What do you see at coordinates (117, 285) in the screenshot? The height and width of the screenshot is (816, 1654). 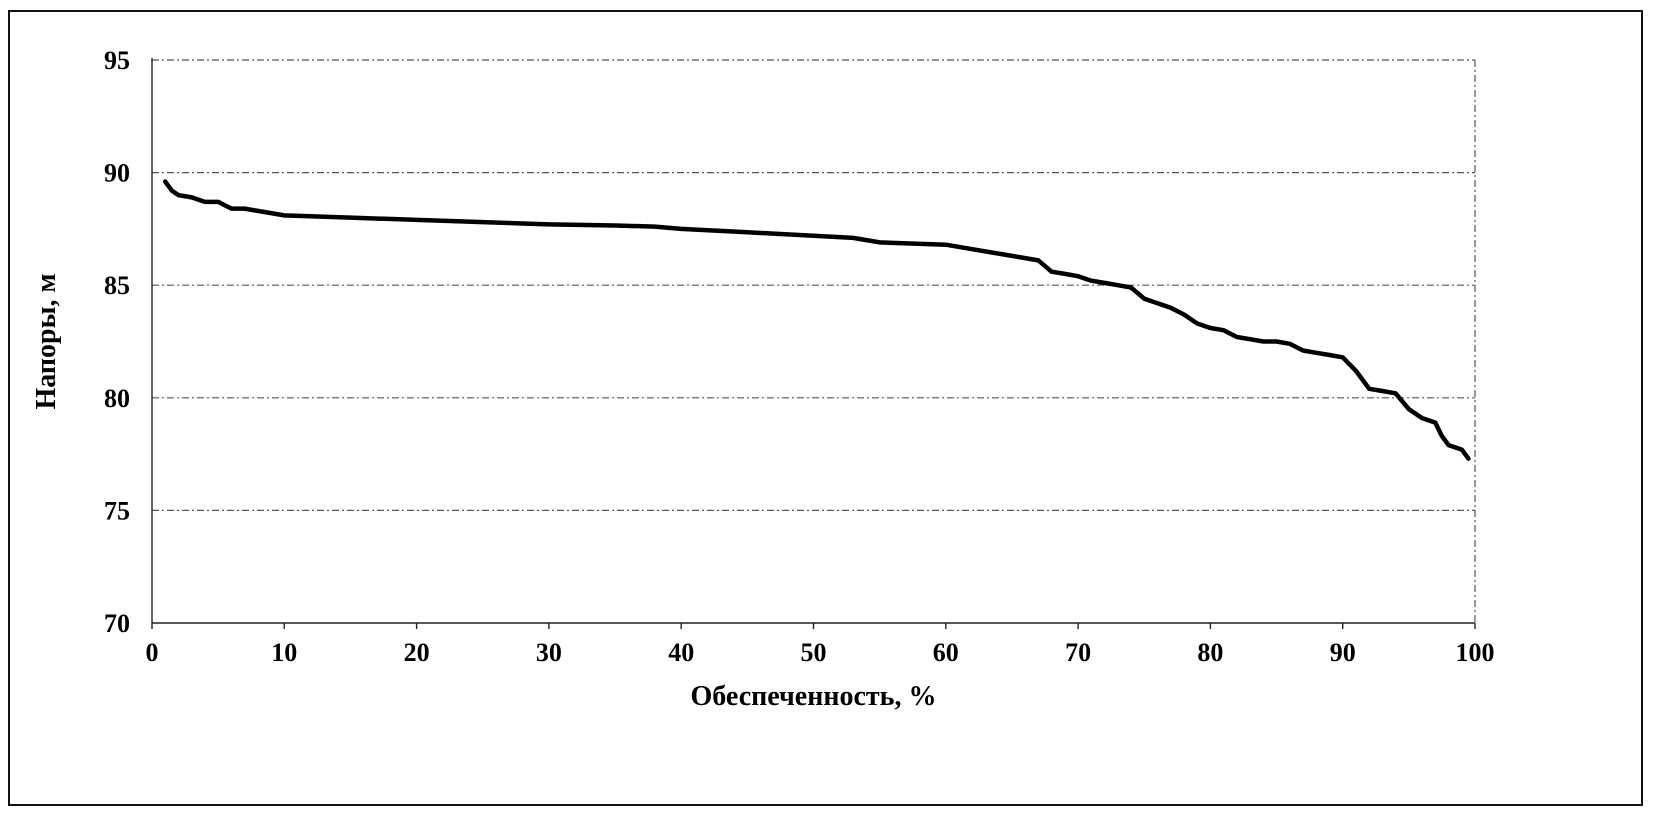 I see `y-tick-label-85: 85` at bounding box center [117, 285].